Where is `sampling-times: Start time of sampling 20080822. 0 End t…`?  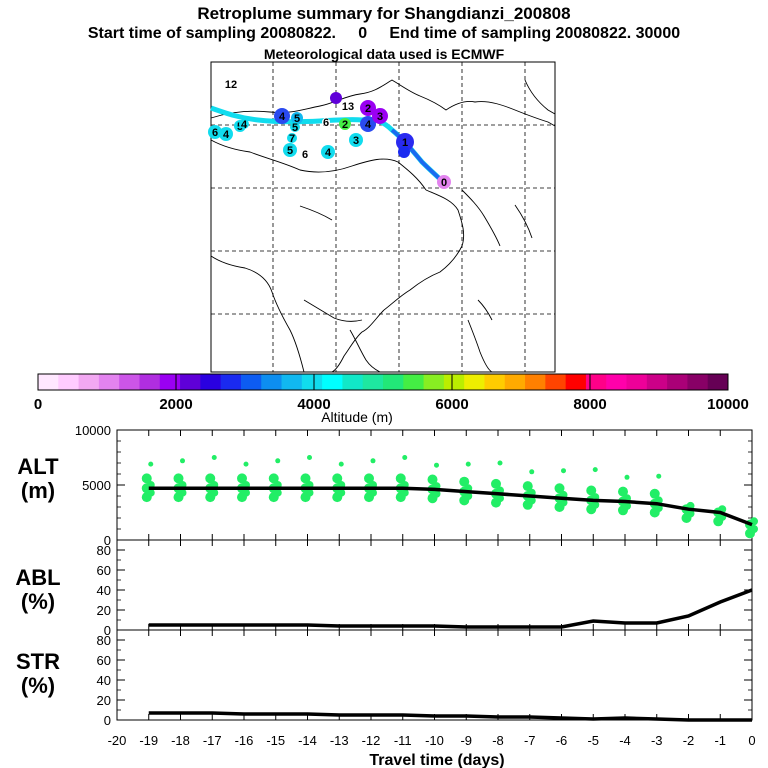 sampling-times: Start time of sampling 20080822. 0 End t… is located at coordinates (384, 33).